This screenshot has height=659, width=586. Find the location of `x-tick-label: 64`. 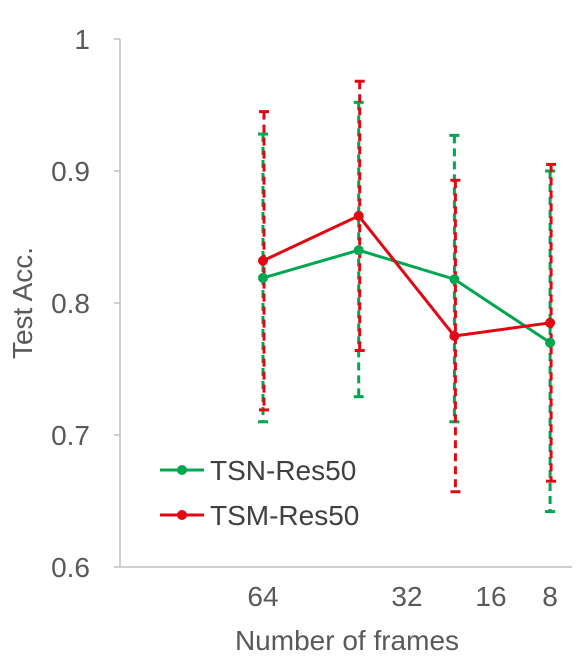

x-tick-label: 64 is located at coordinates (262, 596).